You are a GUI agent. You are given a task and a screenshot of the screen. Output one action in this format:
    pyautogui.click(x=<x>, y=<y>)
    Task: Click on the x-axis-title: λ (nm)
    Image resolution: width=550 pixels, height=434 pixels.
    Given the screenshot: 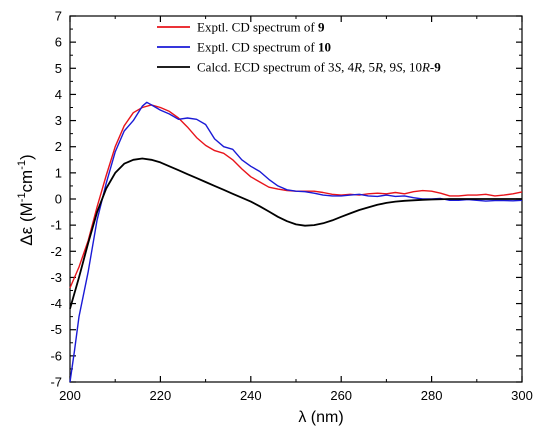 What is the action you would take?
    pyautogui.click(x=320, y=417)
    